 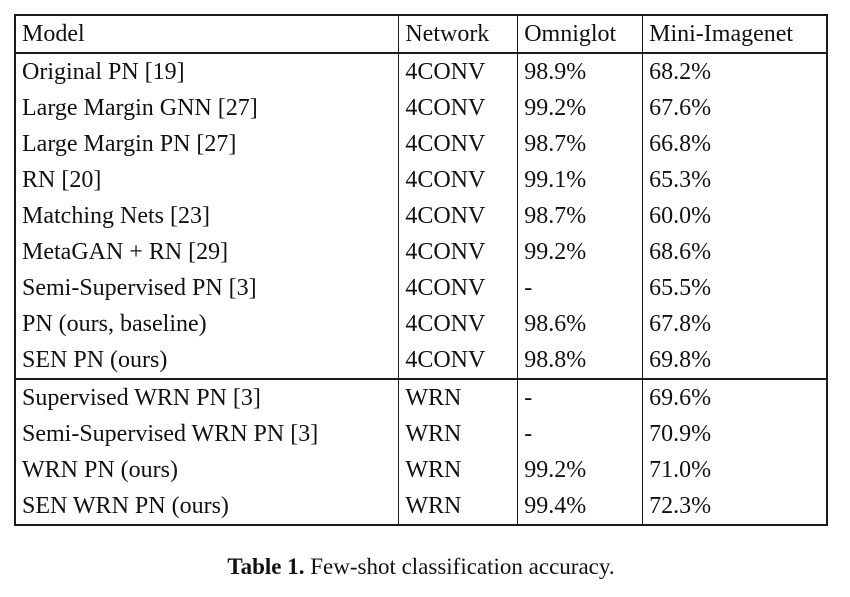 I want to click on table-row: MetaGAN + RN [29] 4CONV 99.2% 68.6%, so click(x=421, y=252).